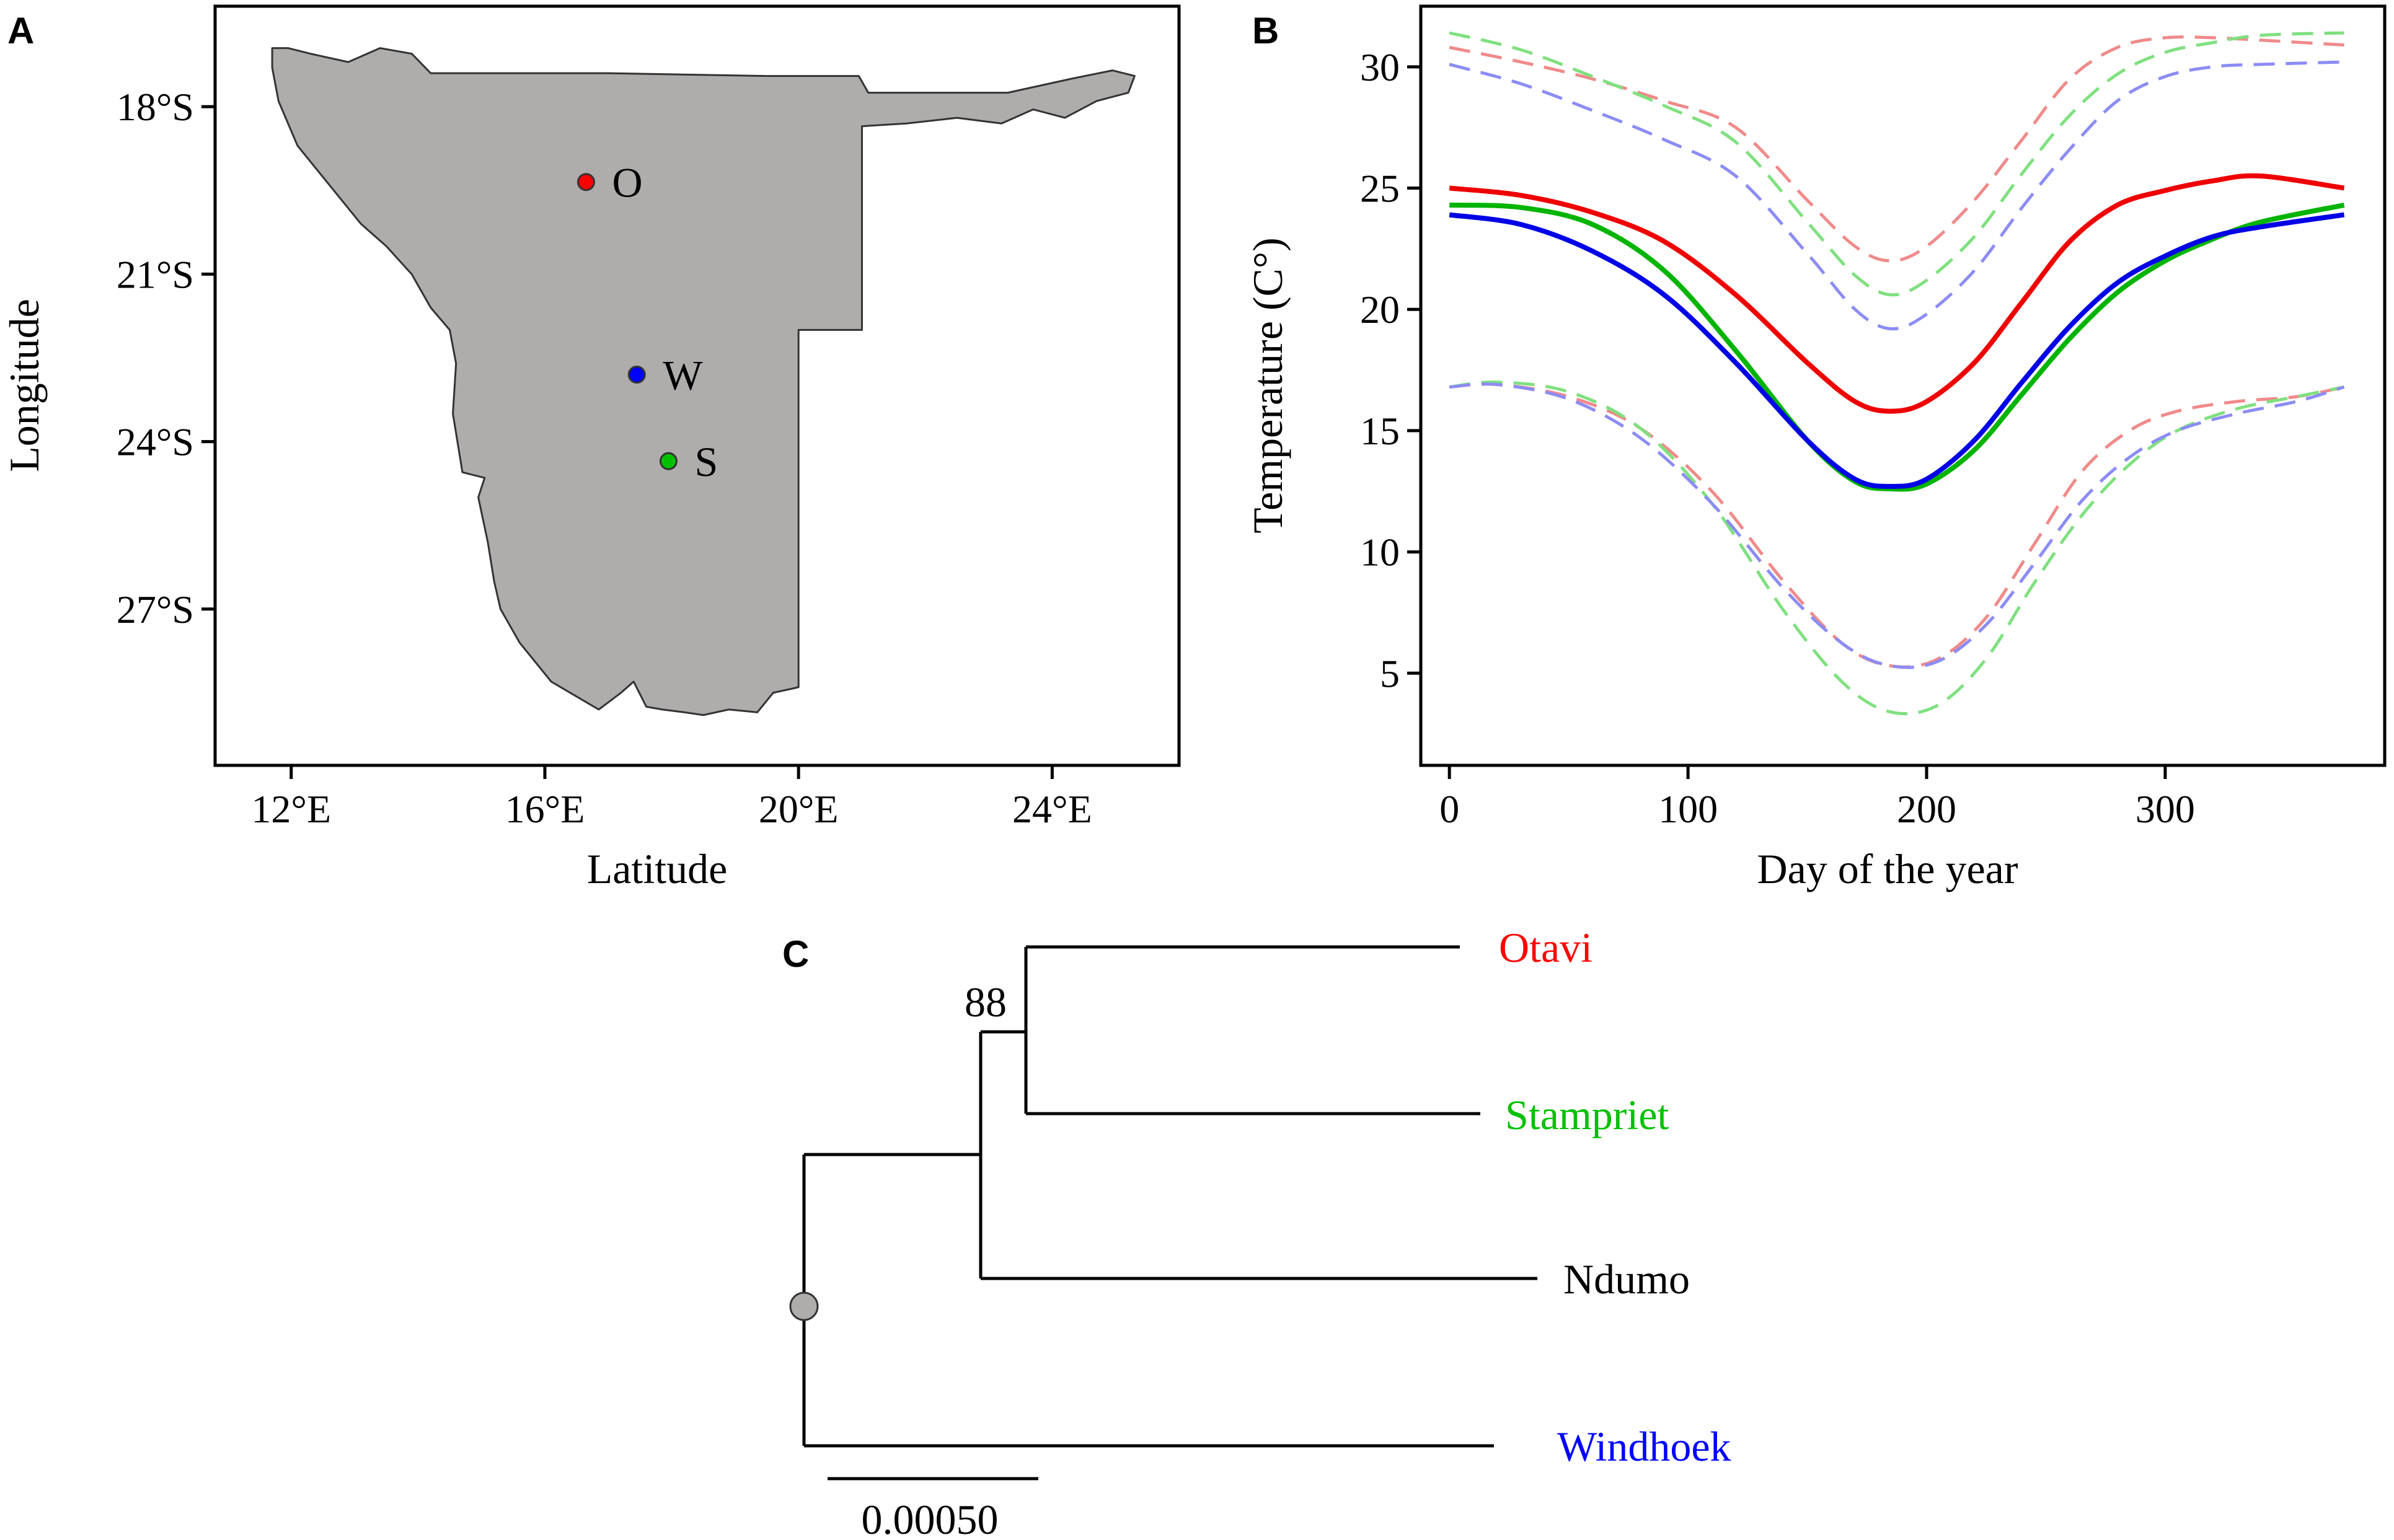 The width and height of the screenshot is (2394, 1540). What do you see at coordinates (585, 182) in the screenshot?
I see `site-marker-otavi` at bounding box center [585, 182].